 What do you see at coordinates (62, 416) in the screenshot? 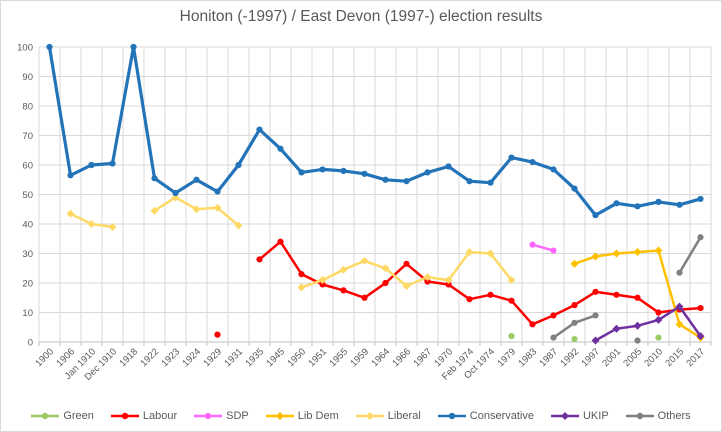
I see `legend-item-green: Green` at bounding box center [62, 416].